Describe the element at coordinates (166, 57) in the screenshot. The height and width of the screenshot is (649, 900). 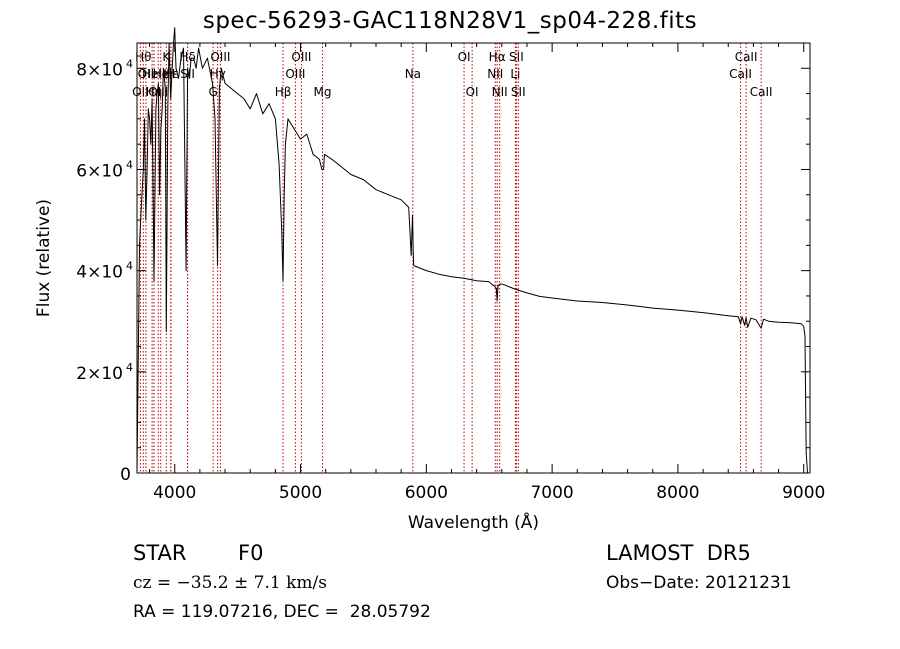
I see `line-marker-label: K` at that location.